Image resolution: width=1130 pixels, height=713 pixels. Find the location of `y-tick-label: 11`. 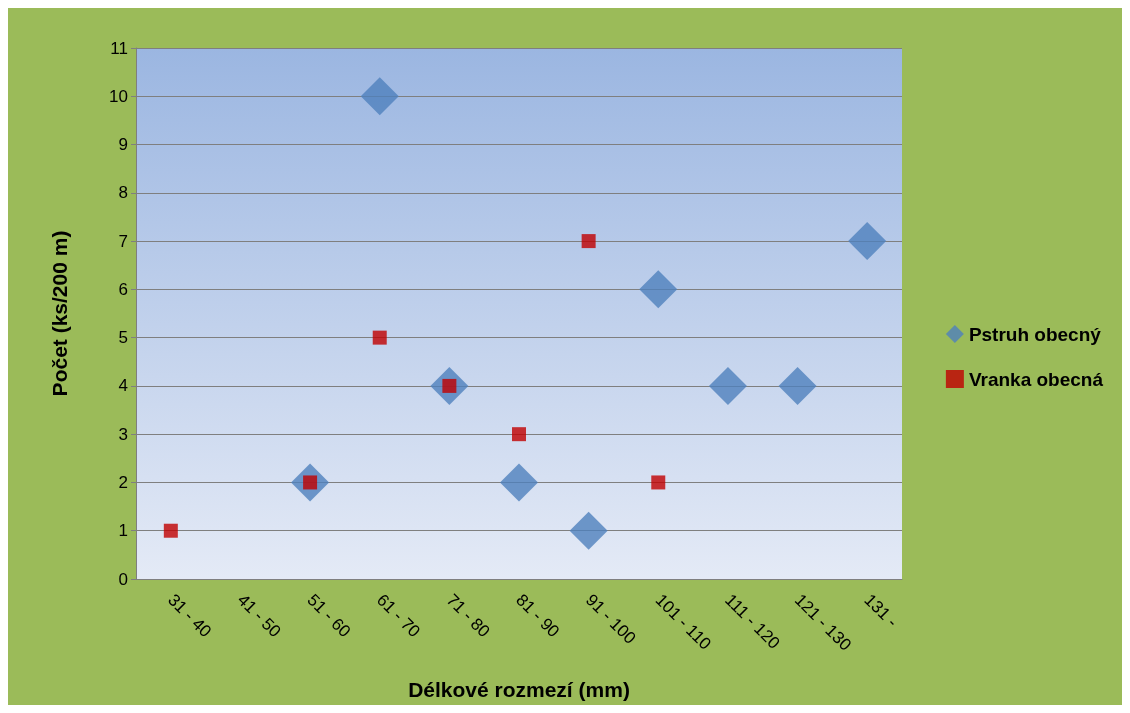

y-tick-label: 11 is located at coordinates (119, 48).